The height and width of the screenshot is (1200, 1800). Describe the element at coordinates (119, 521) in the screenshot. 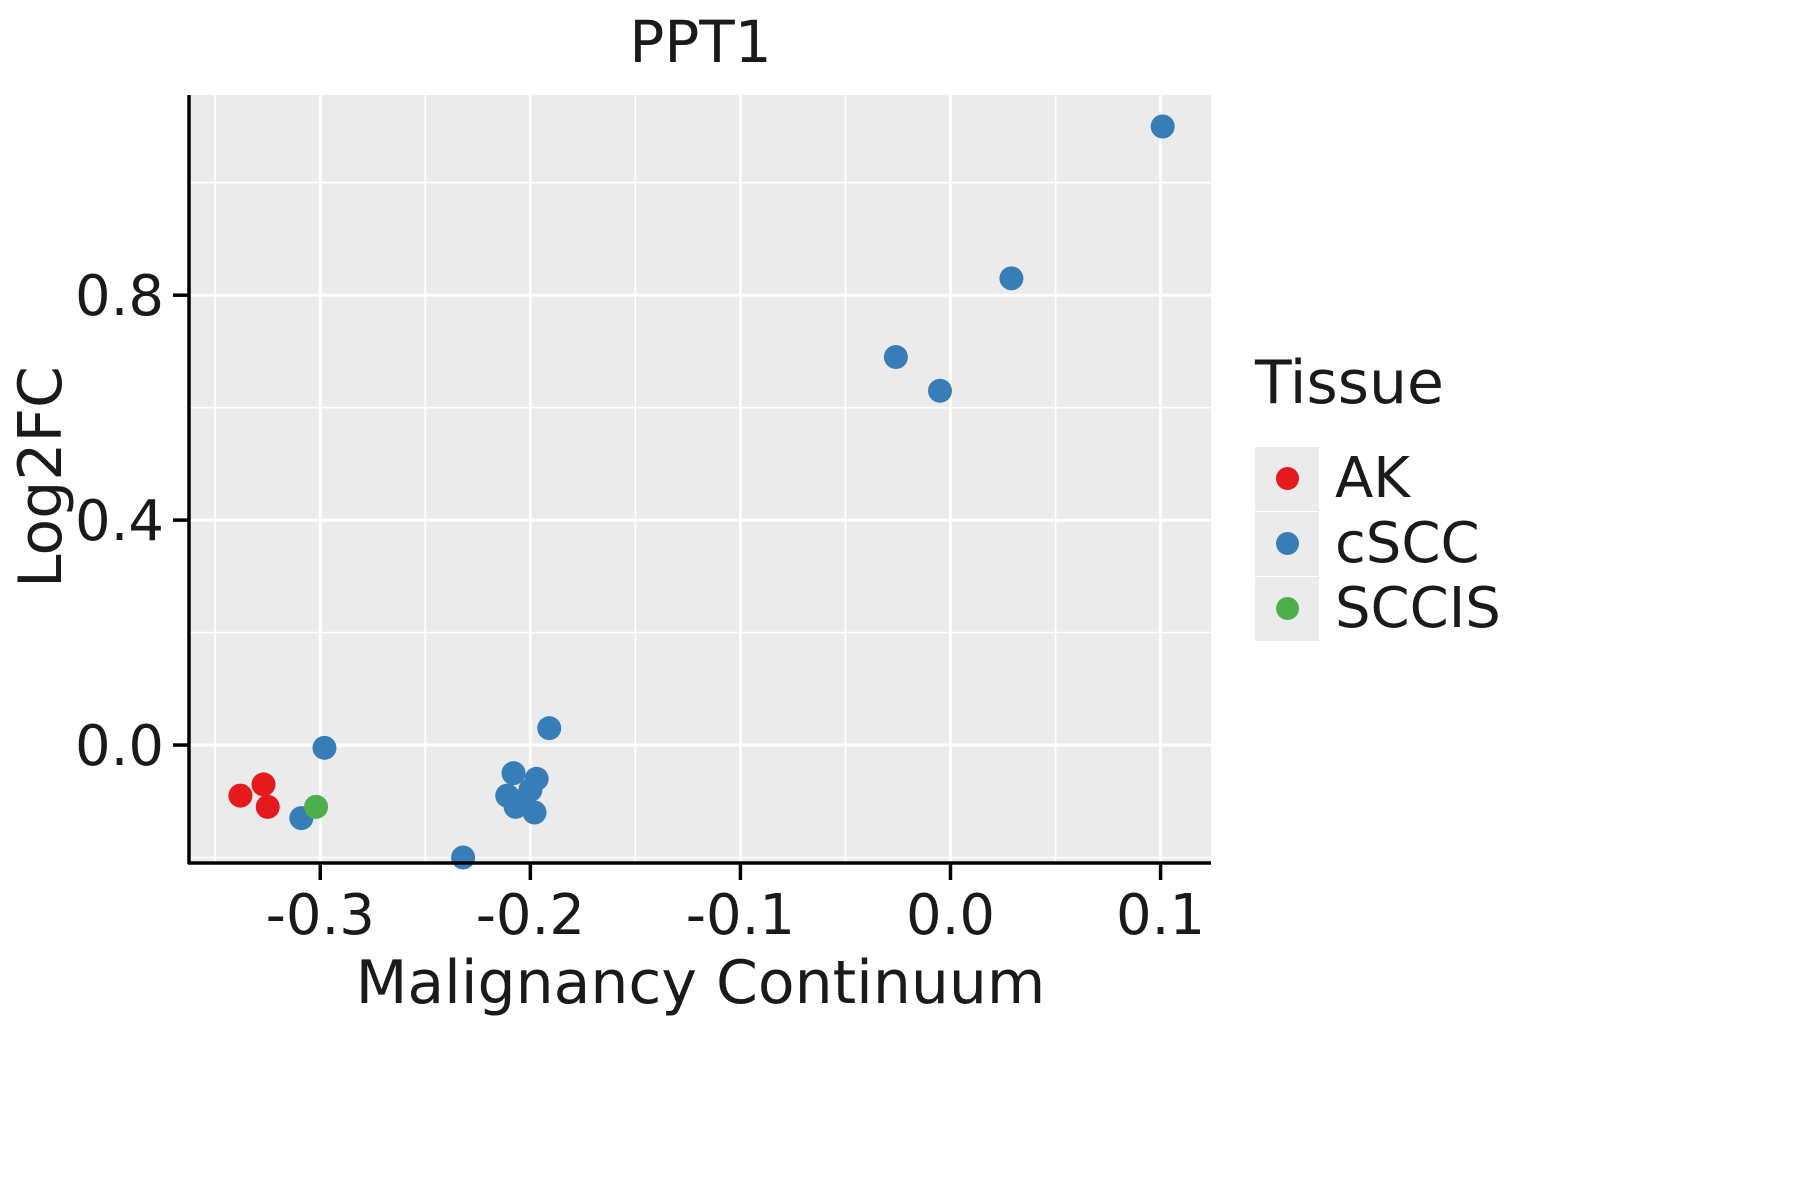

I see `y-tick-label: 0.4` at that location.